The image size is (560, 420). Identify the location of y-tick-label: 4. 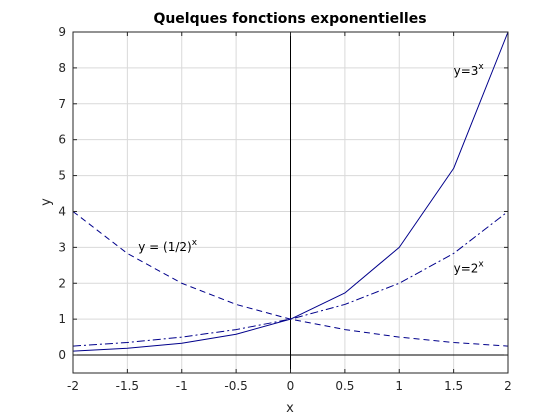
(62, 211).